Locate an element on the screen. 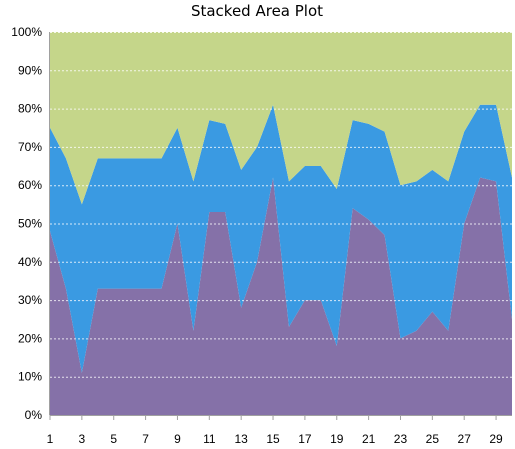 This screenshot has width=515, height=449. x-tick-label: 29 is located at coordinates (496, 439).